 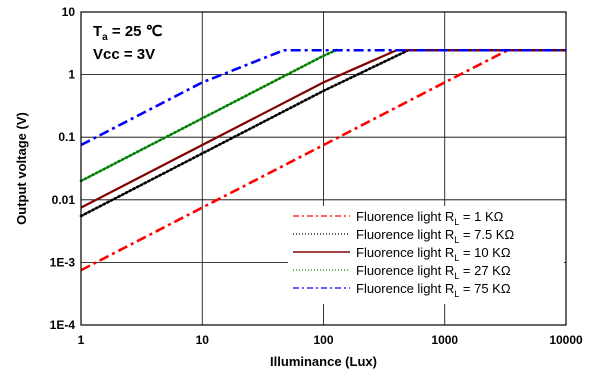 What do you see at coordinates (81, 340) in the screenshot?
I see `x-tick-label: 1` at bounding box center [81, 340].